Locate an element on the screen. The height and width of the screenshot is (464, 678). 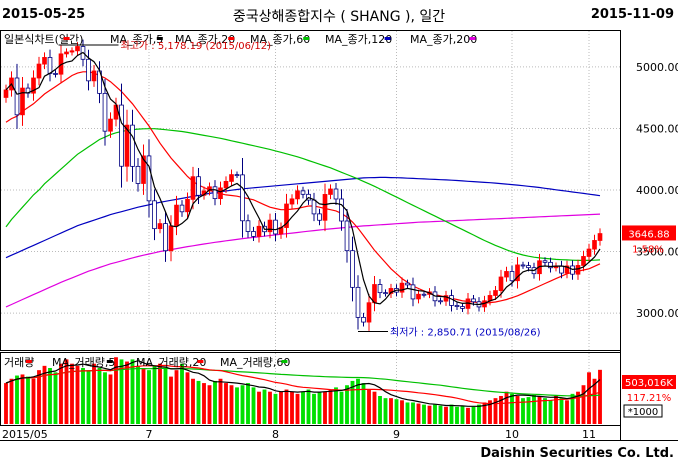
chart-title: 중국상해종합지수 ( SHANG ), 일간 is located at coordinates (339, 17).